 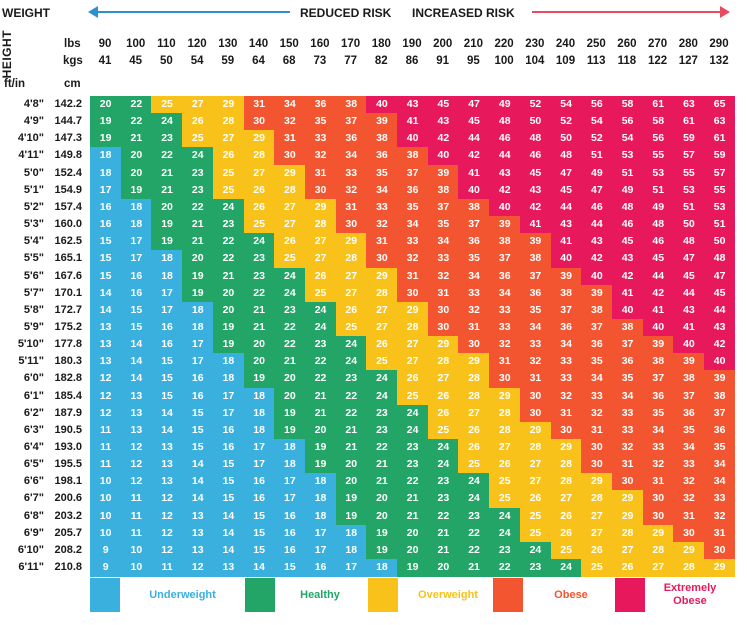 I want to click on bmi-cell: 39, so click(x=505, y=225).